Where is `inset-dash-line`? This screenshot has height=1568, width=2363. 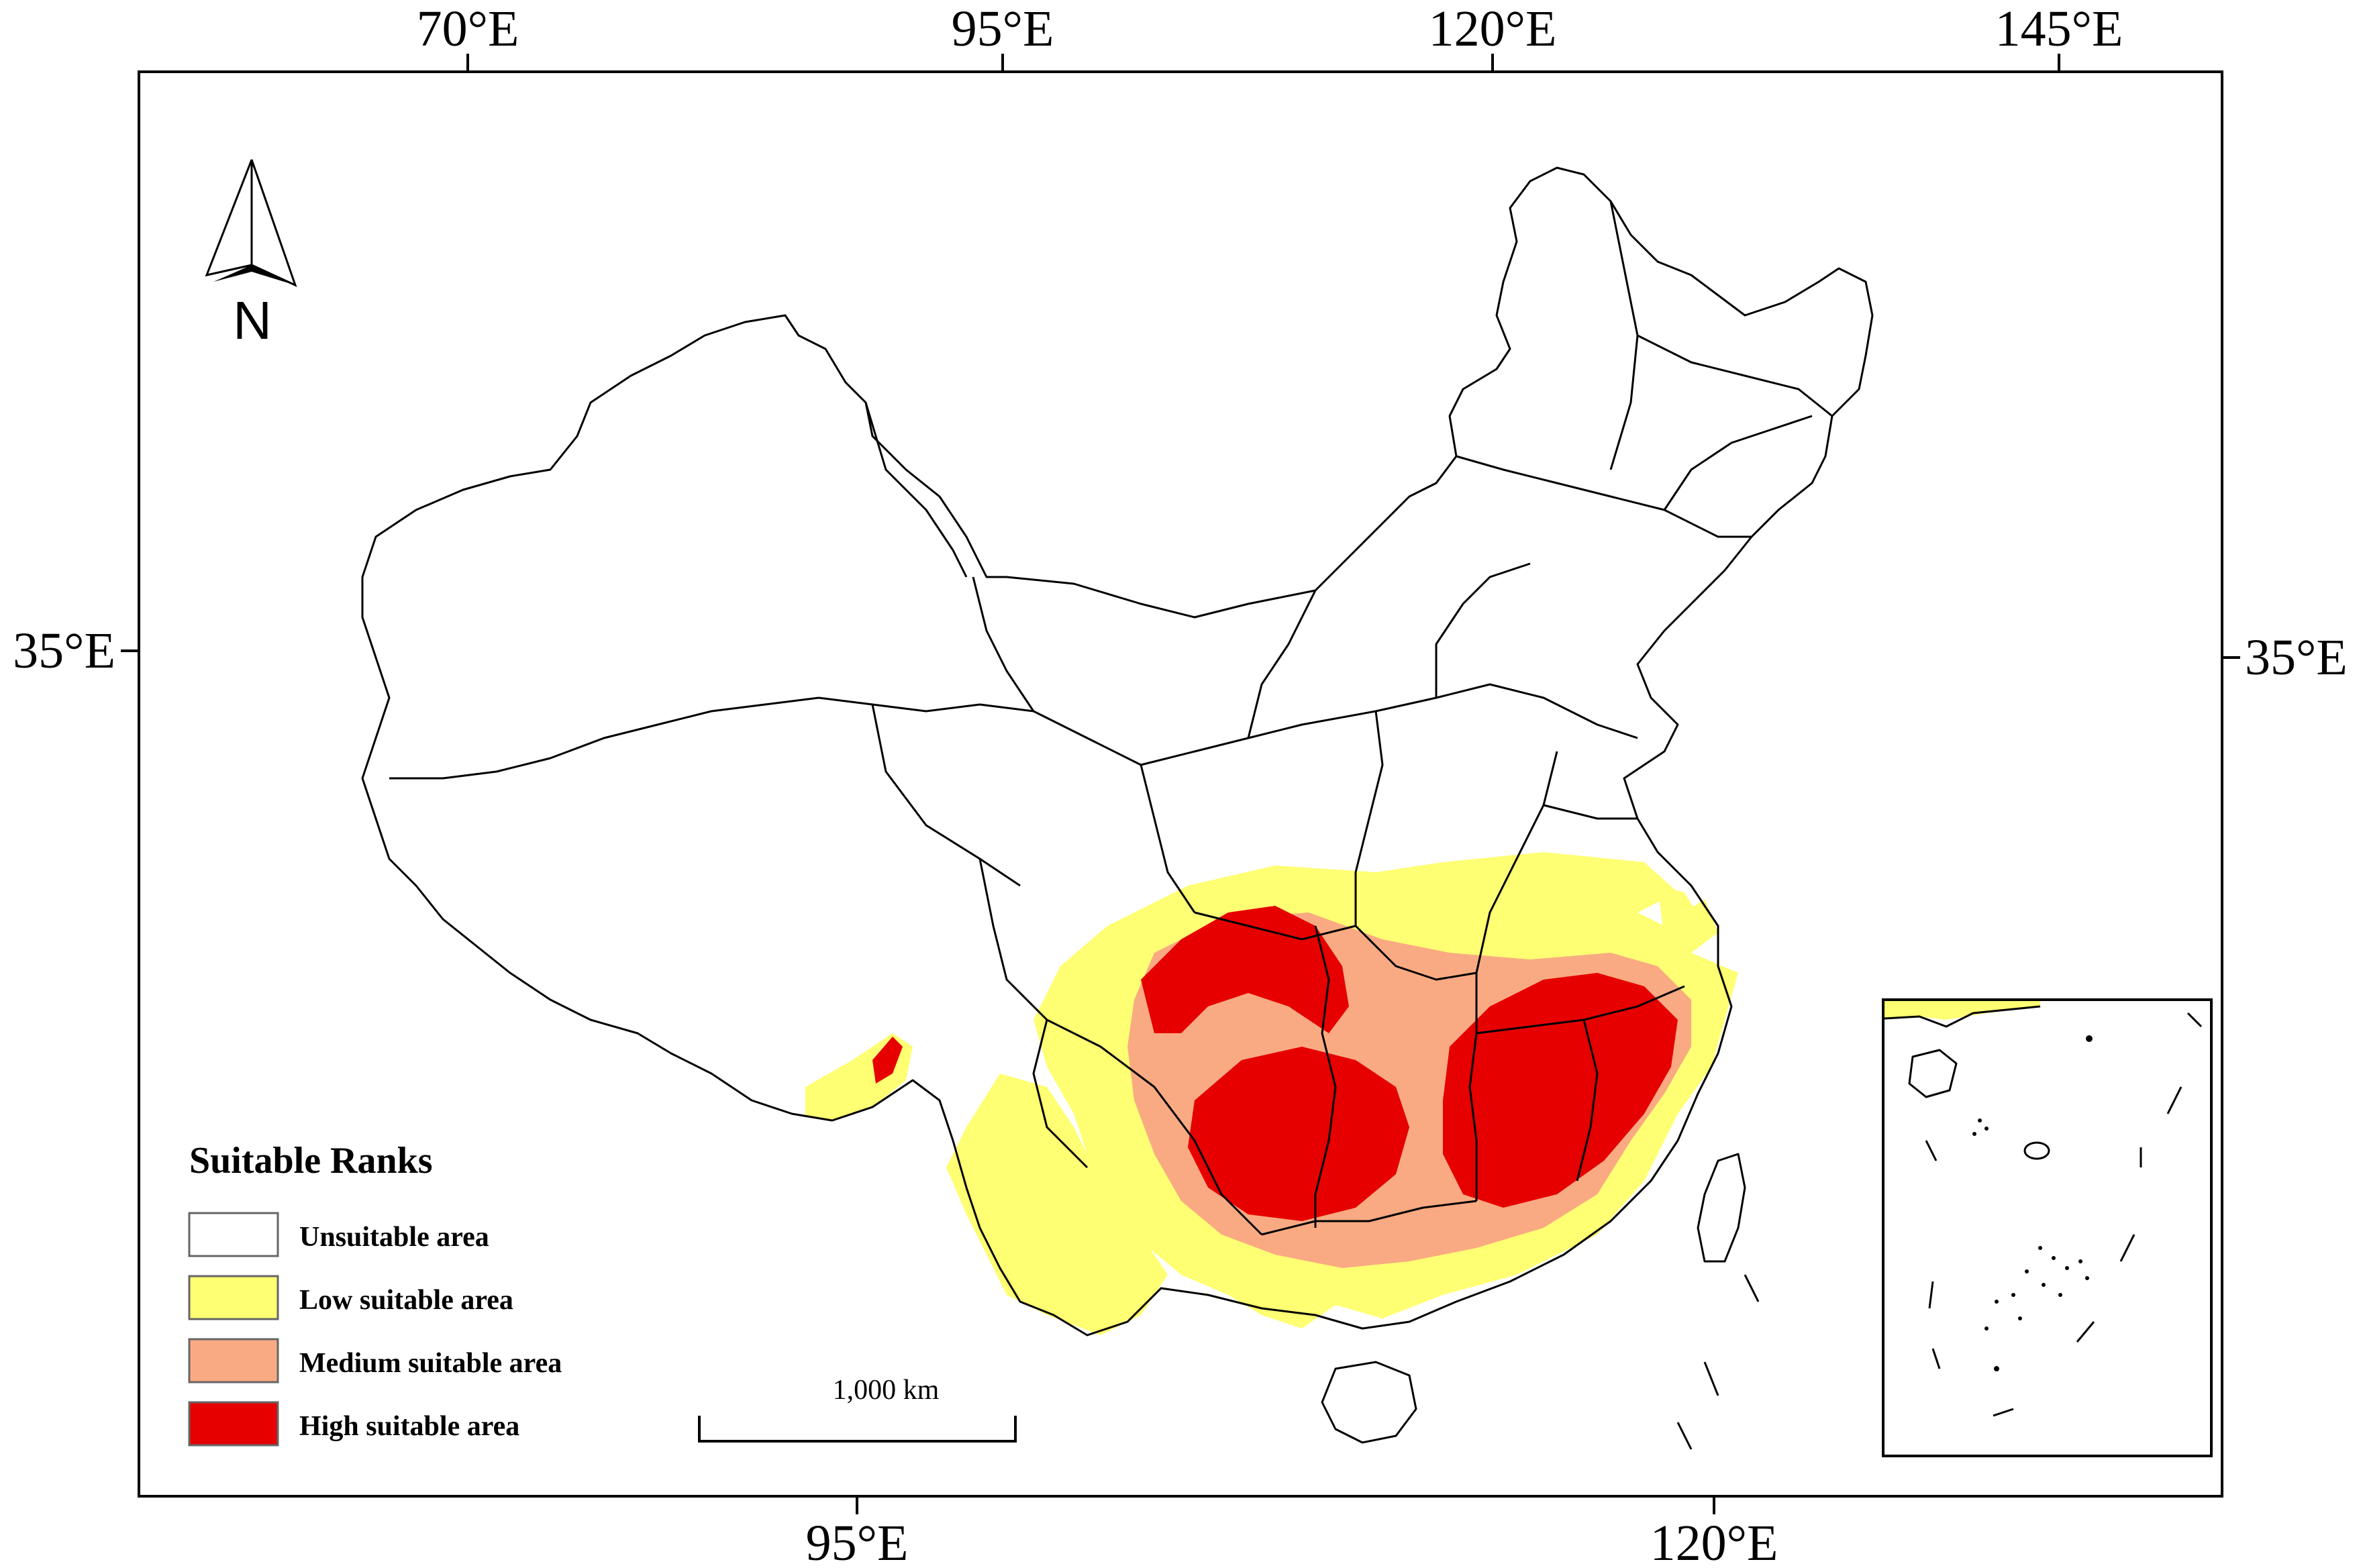
inset-dash-line is located at coordinates (2064, 1214).